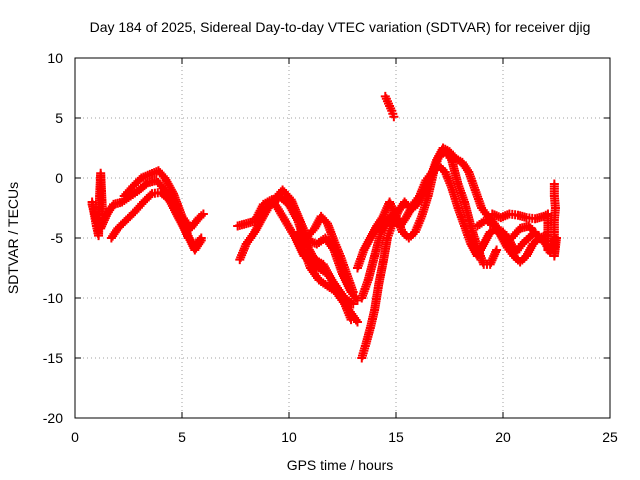 The height and width of the screenshot is (480, 640). Describe the element at coordinates (59, 118) in the screenshot. I see `y-tick-label: 5` at that location.